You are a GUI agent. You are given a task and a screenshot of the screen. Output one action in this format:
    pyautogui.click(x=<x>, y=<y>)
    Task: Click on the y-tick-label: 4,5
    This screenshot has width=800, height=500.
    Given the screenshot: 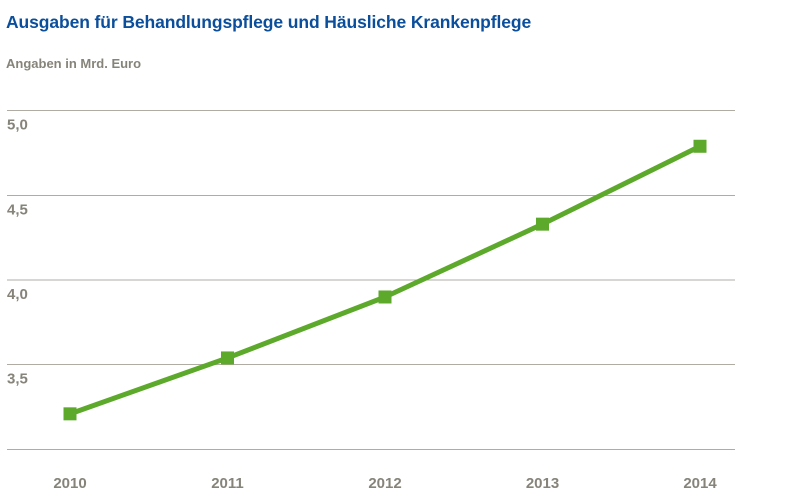 What is the action you would take?
    pyautogui.click(x=17, y=209)
    